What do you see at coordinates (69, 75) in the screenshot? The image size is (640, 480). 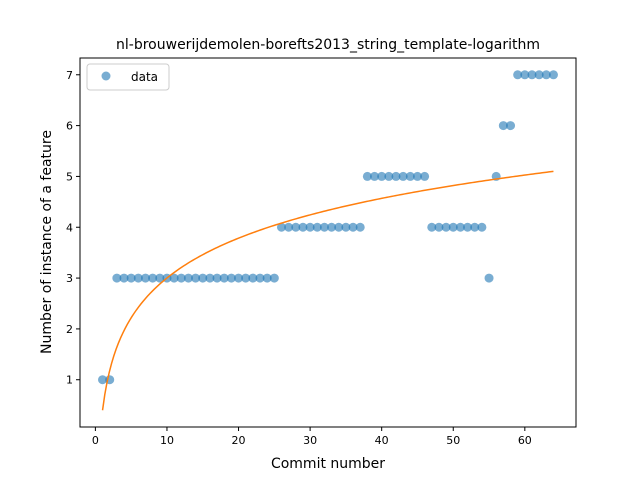 I see `y-tick-label: 7` at bounding box center [69, 75].